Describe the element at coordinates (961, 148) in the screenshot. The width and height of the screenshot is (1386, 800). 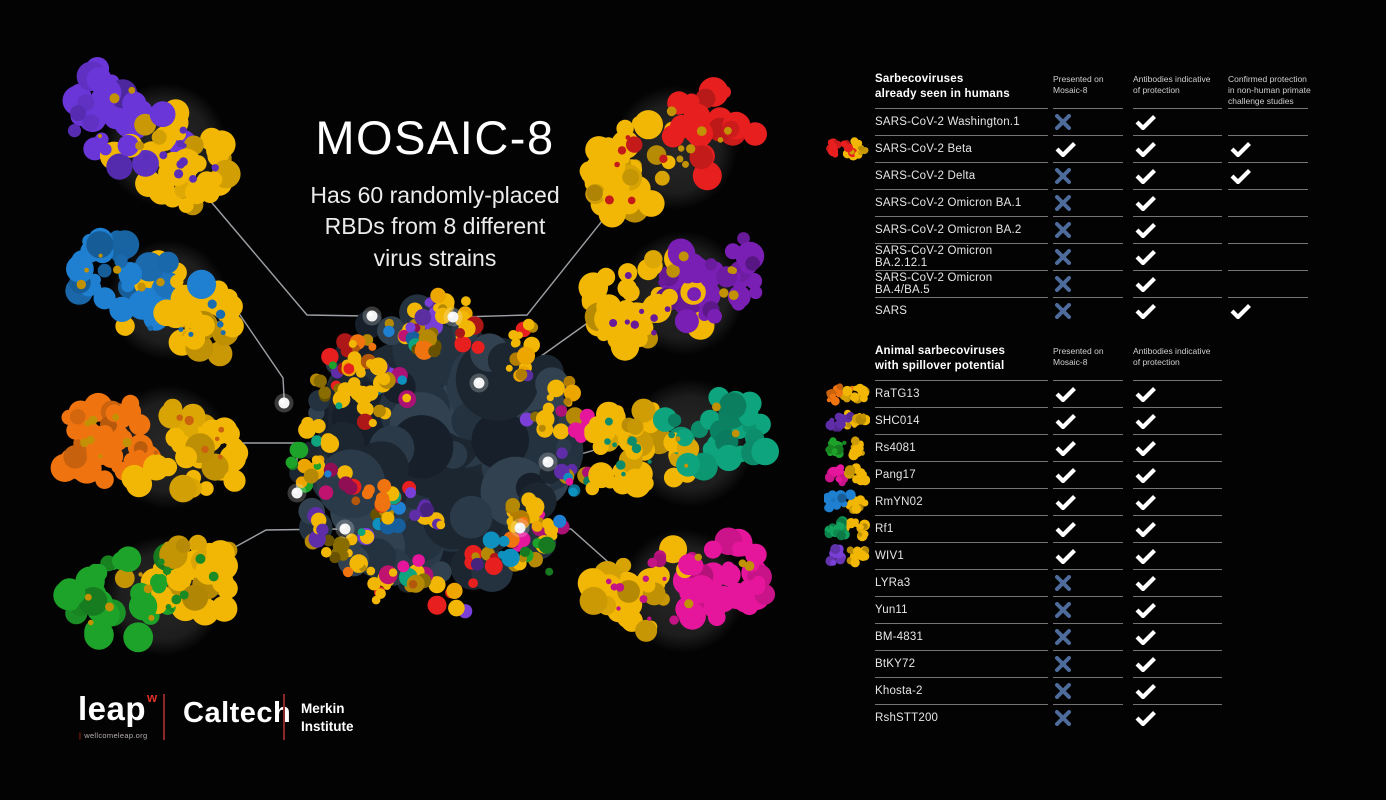
I see `row-label: SARS-CoV-2 Beta` at that location.